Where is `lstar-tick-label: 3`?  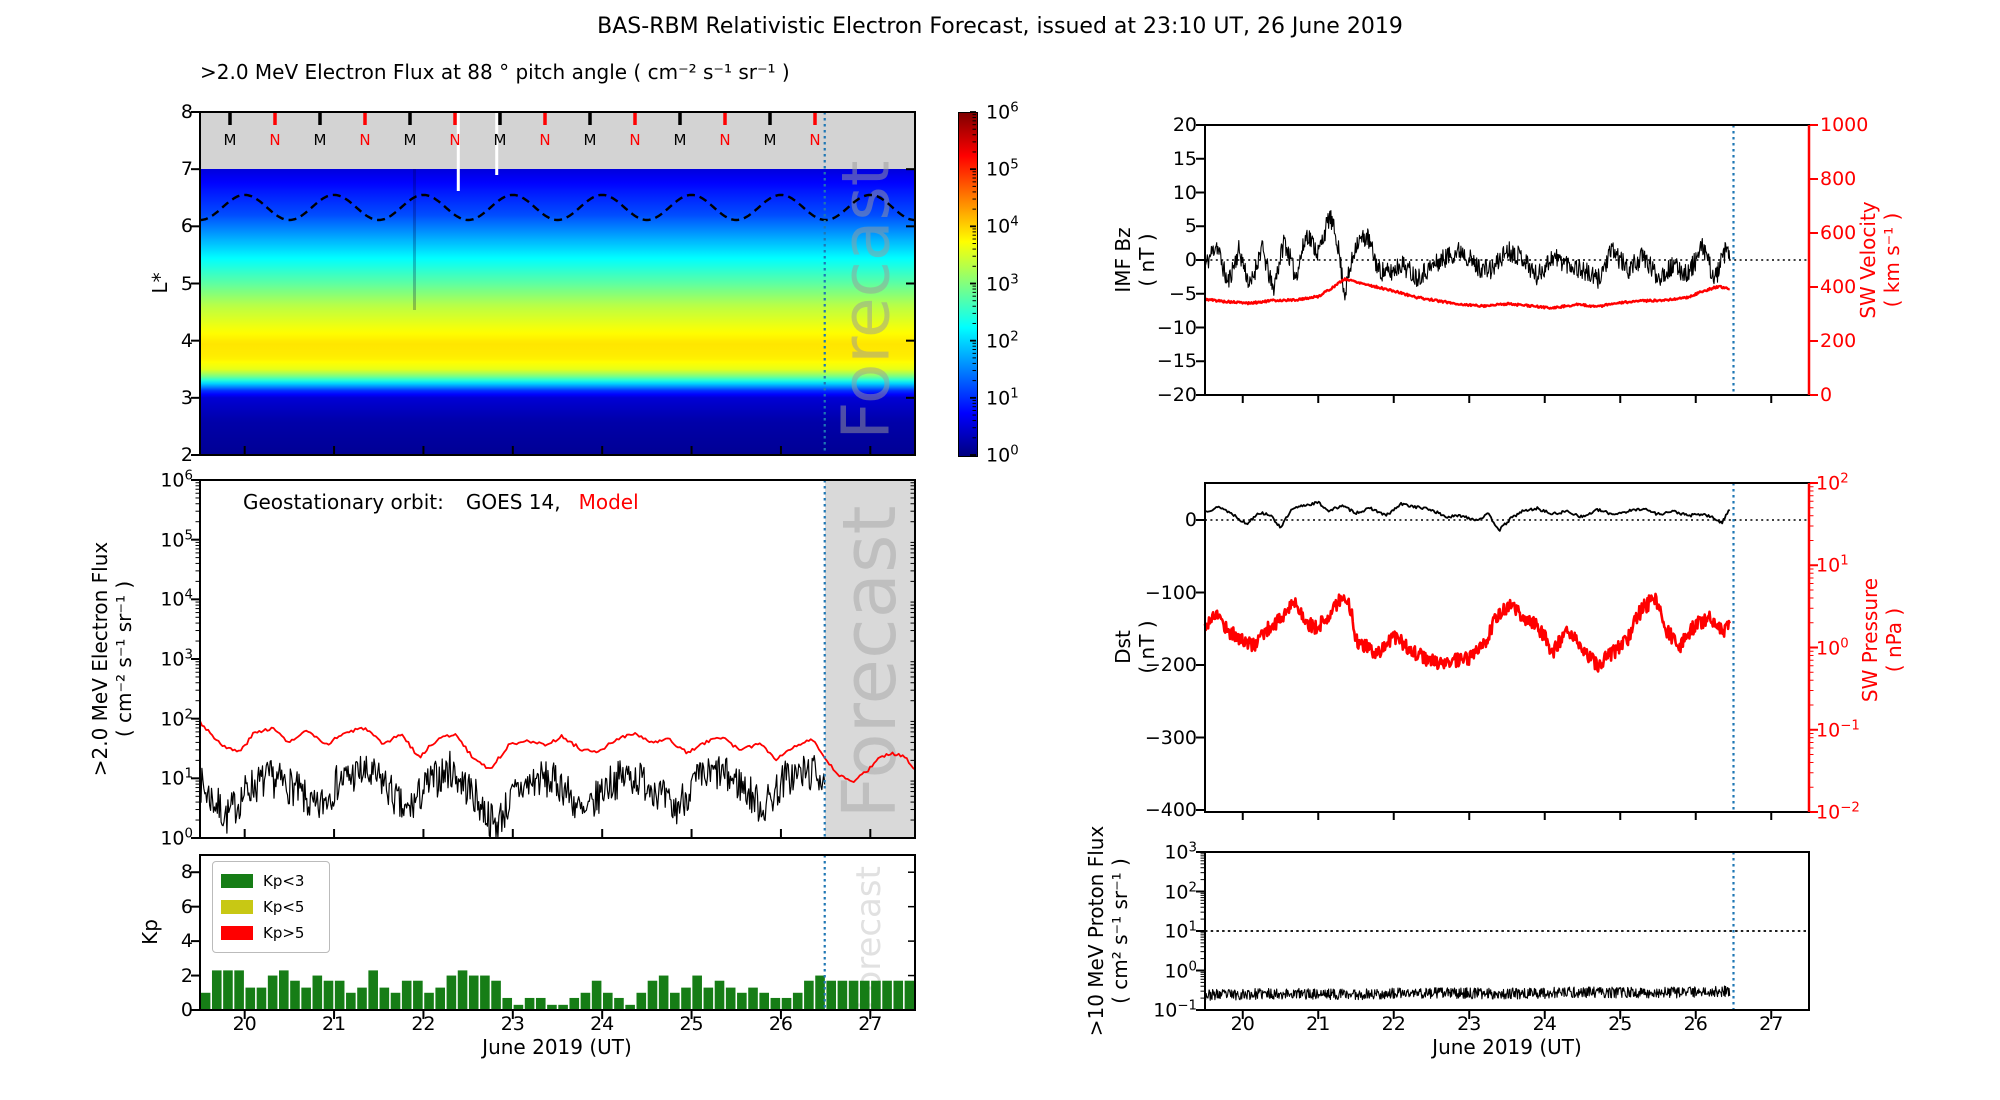
lstar-tick-label: 3 is located at coordinates (186, 397).